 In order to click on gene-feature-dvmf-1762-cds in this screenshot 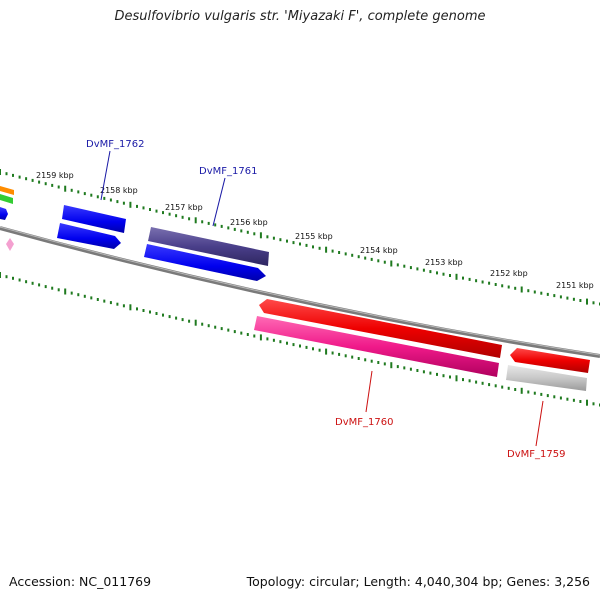, I will do `click(89, 236)`.